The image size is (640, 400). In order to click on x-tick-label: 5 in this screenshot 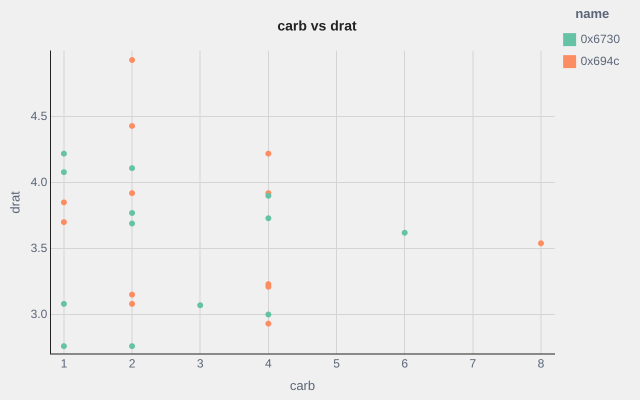, I will do `click(336, 363)`.